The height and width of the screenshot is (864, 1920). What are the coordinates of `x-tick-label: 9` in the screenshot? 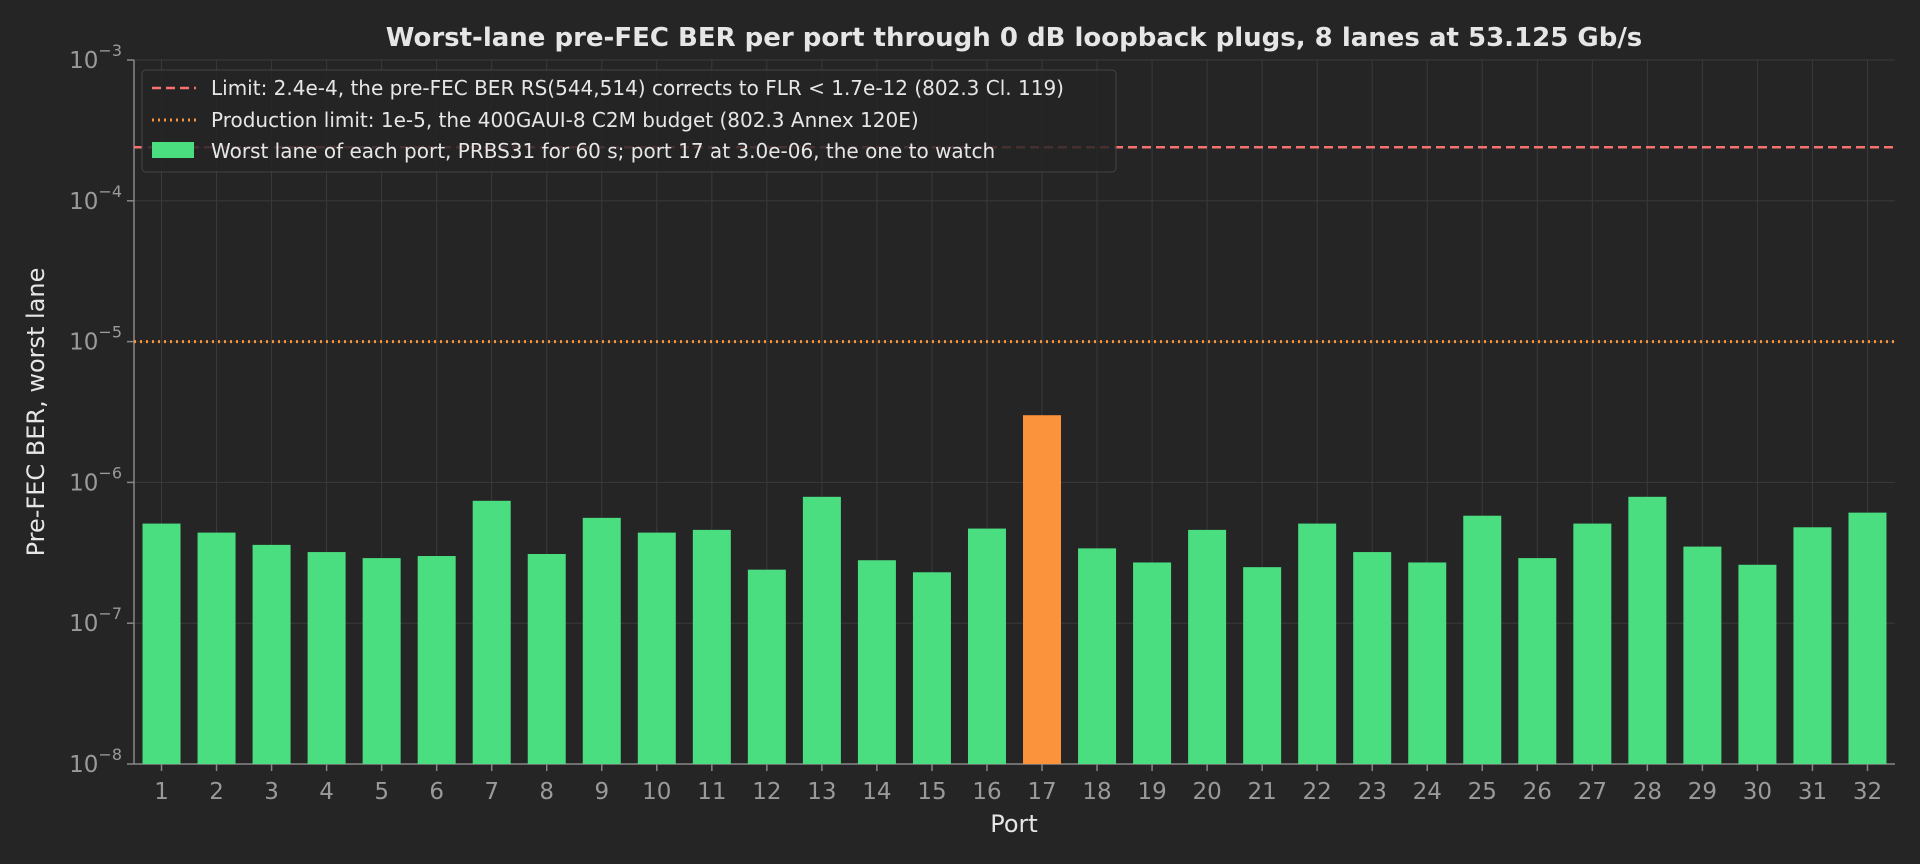 It's located at (601, 792).